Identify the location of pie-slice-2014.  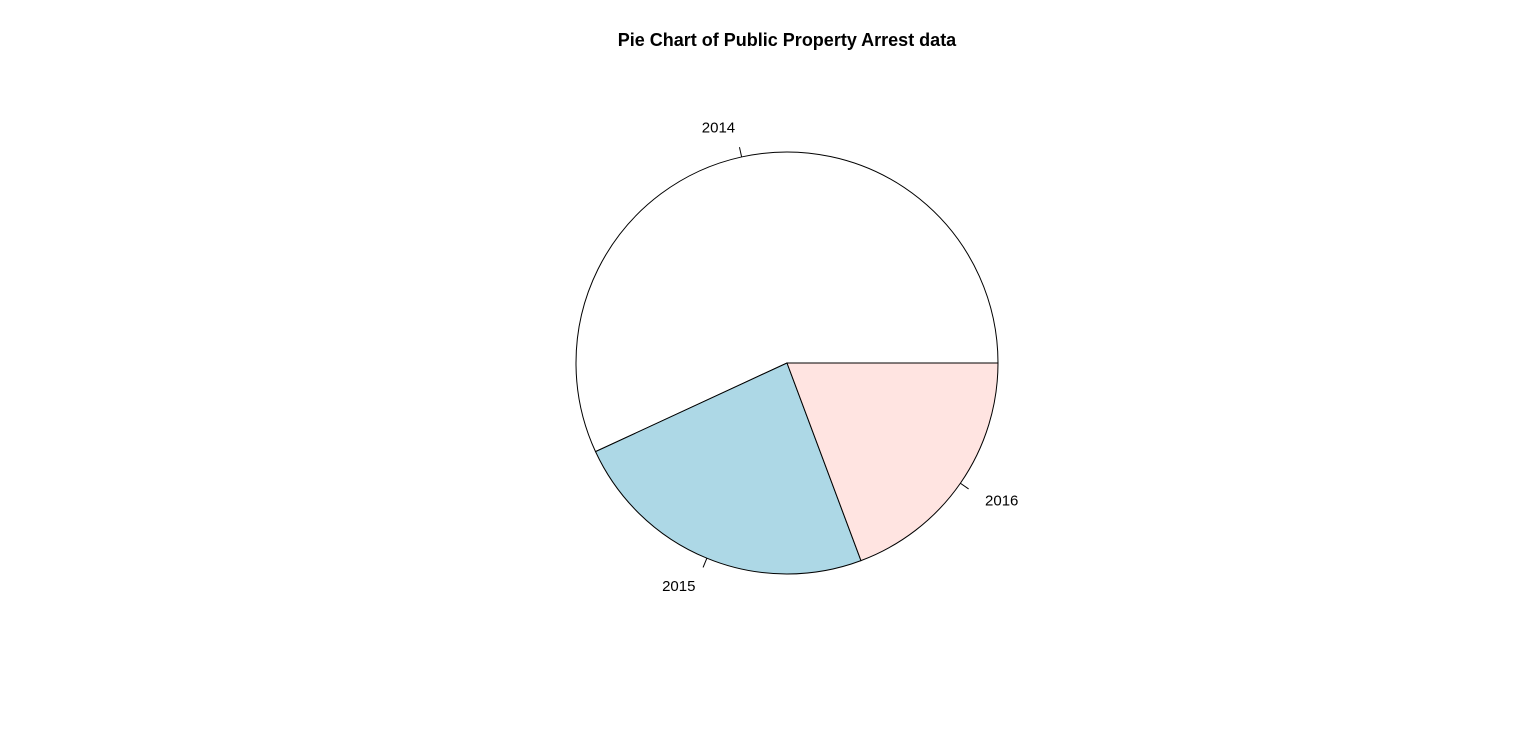
(787, 302).